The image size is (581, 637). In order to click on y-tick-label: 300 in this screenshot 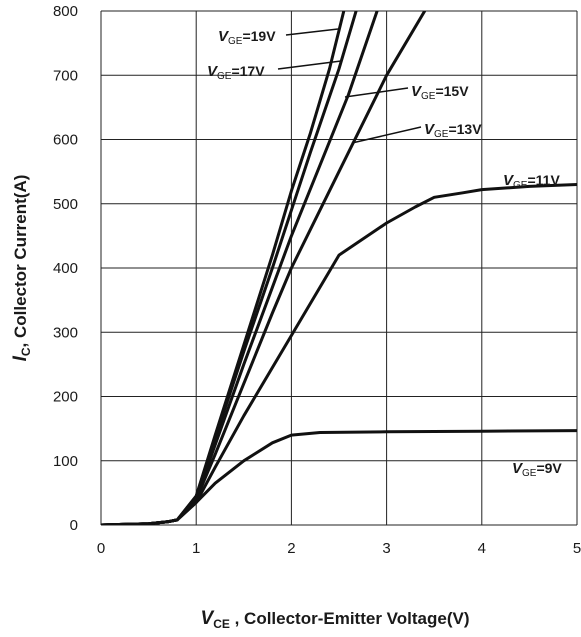, I will do `click(65, 332)`.